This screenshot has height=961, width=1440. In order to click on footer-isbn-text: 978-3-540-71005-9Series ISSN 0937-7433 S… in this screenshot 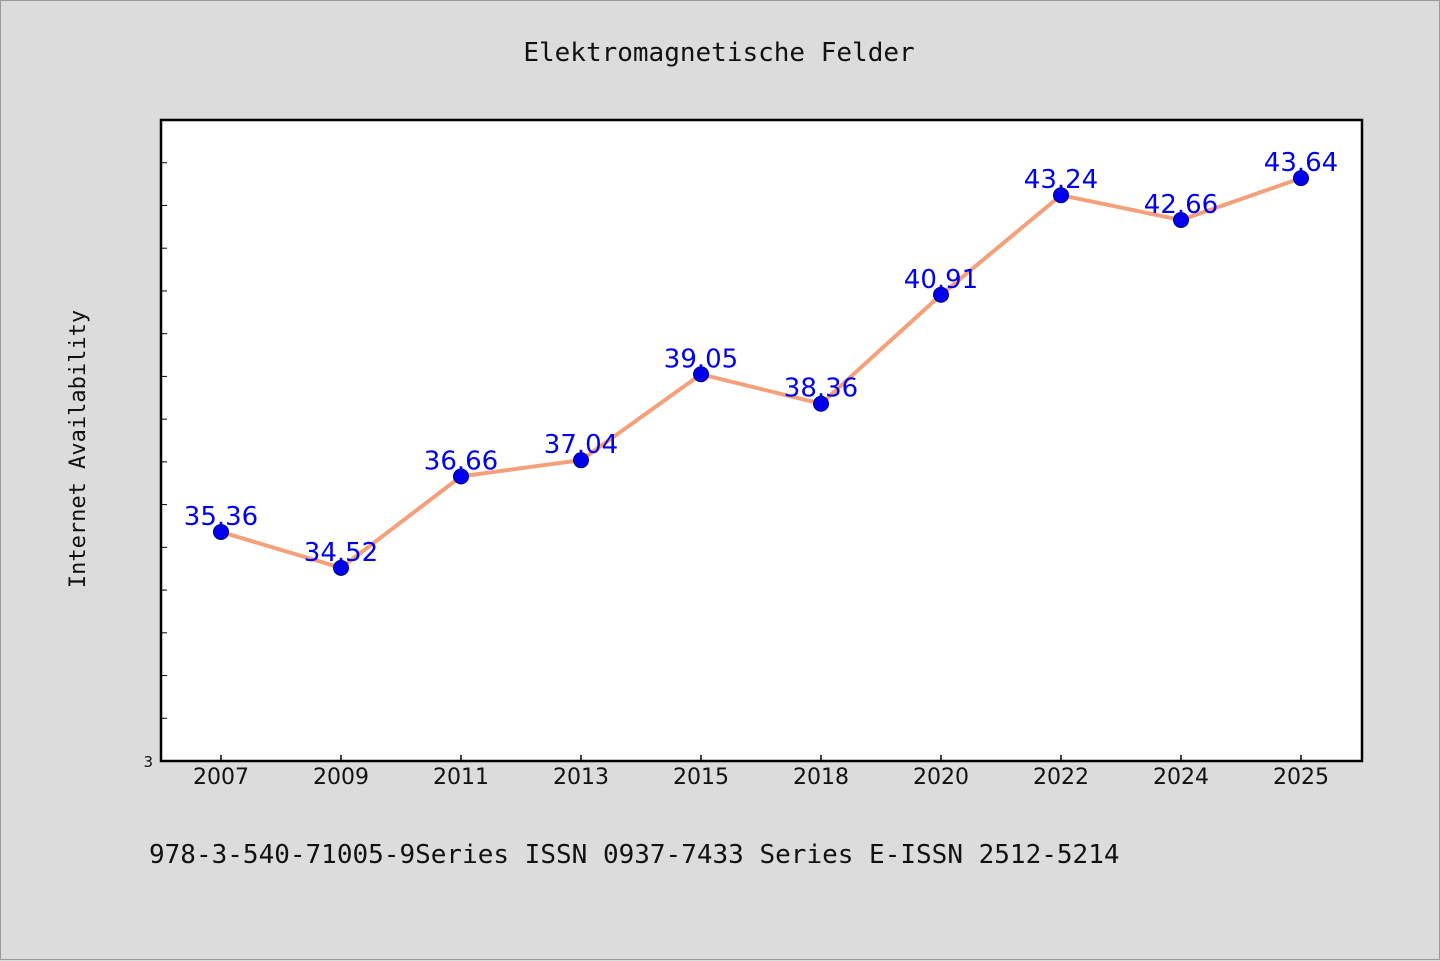, I will do `click(634, 855)`.